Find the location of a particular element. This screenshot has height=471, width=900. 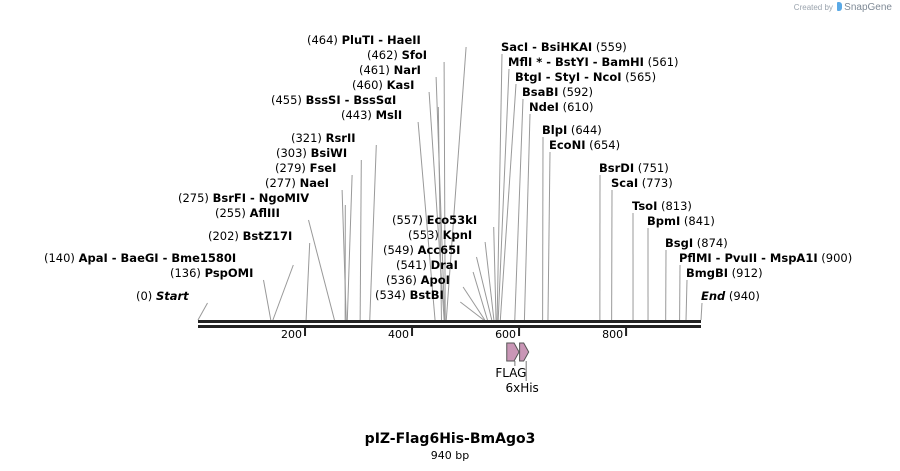

svg-text: (541) DraI is located at coordinates (427, 265).